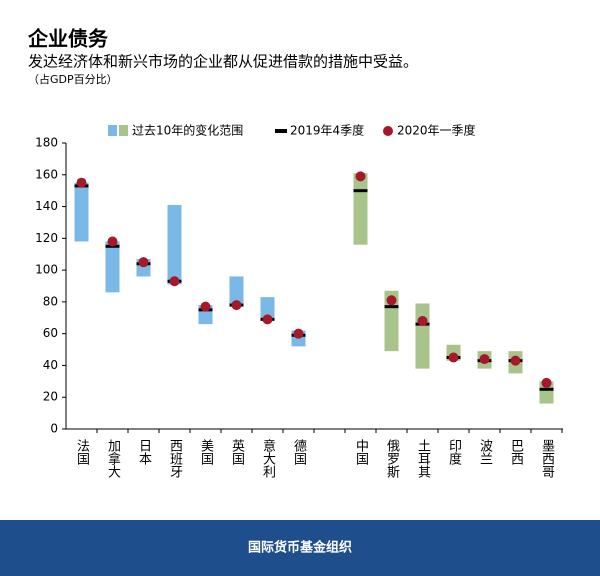 The height and width of the screenshot is (576, 600). I want to click on legend-label: 2019年4季度, so click(327, 130).